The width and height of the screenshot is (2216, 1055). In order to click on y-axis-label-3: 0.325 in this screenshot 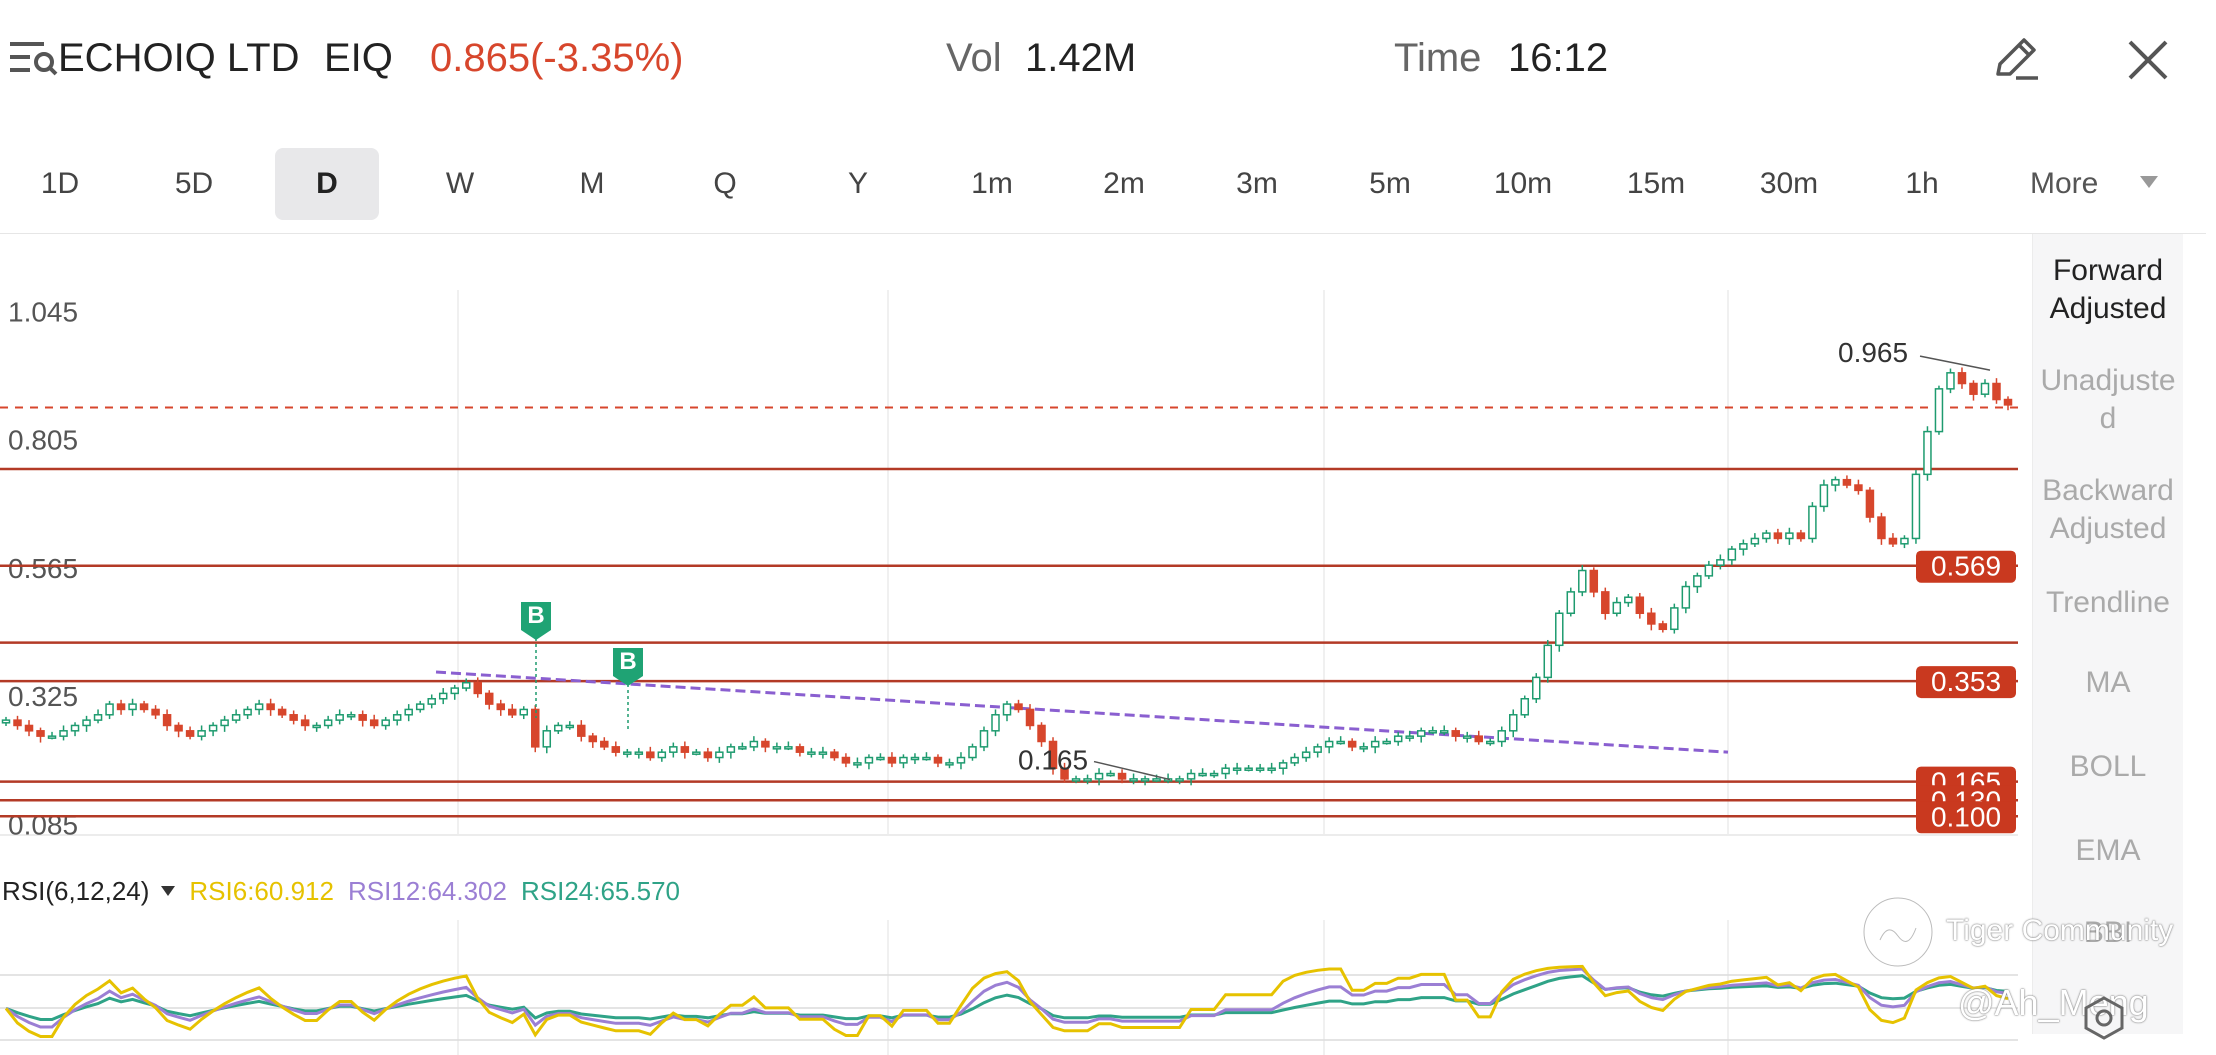, I will do `click(43, 696)`.